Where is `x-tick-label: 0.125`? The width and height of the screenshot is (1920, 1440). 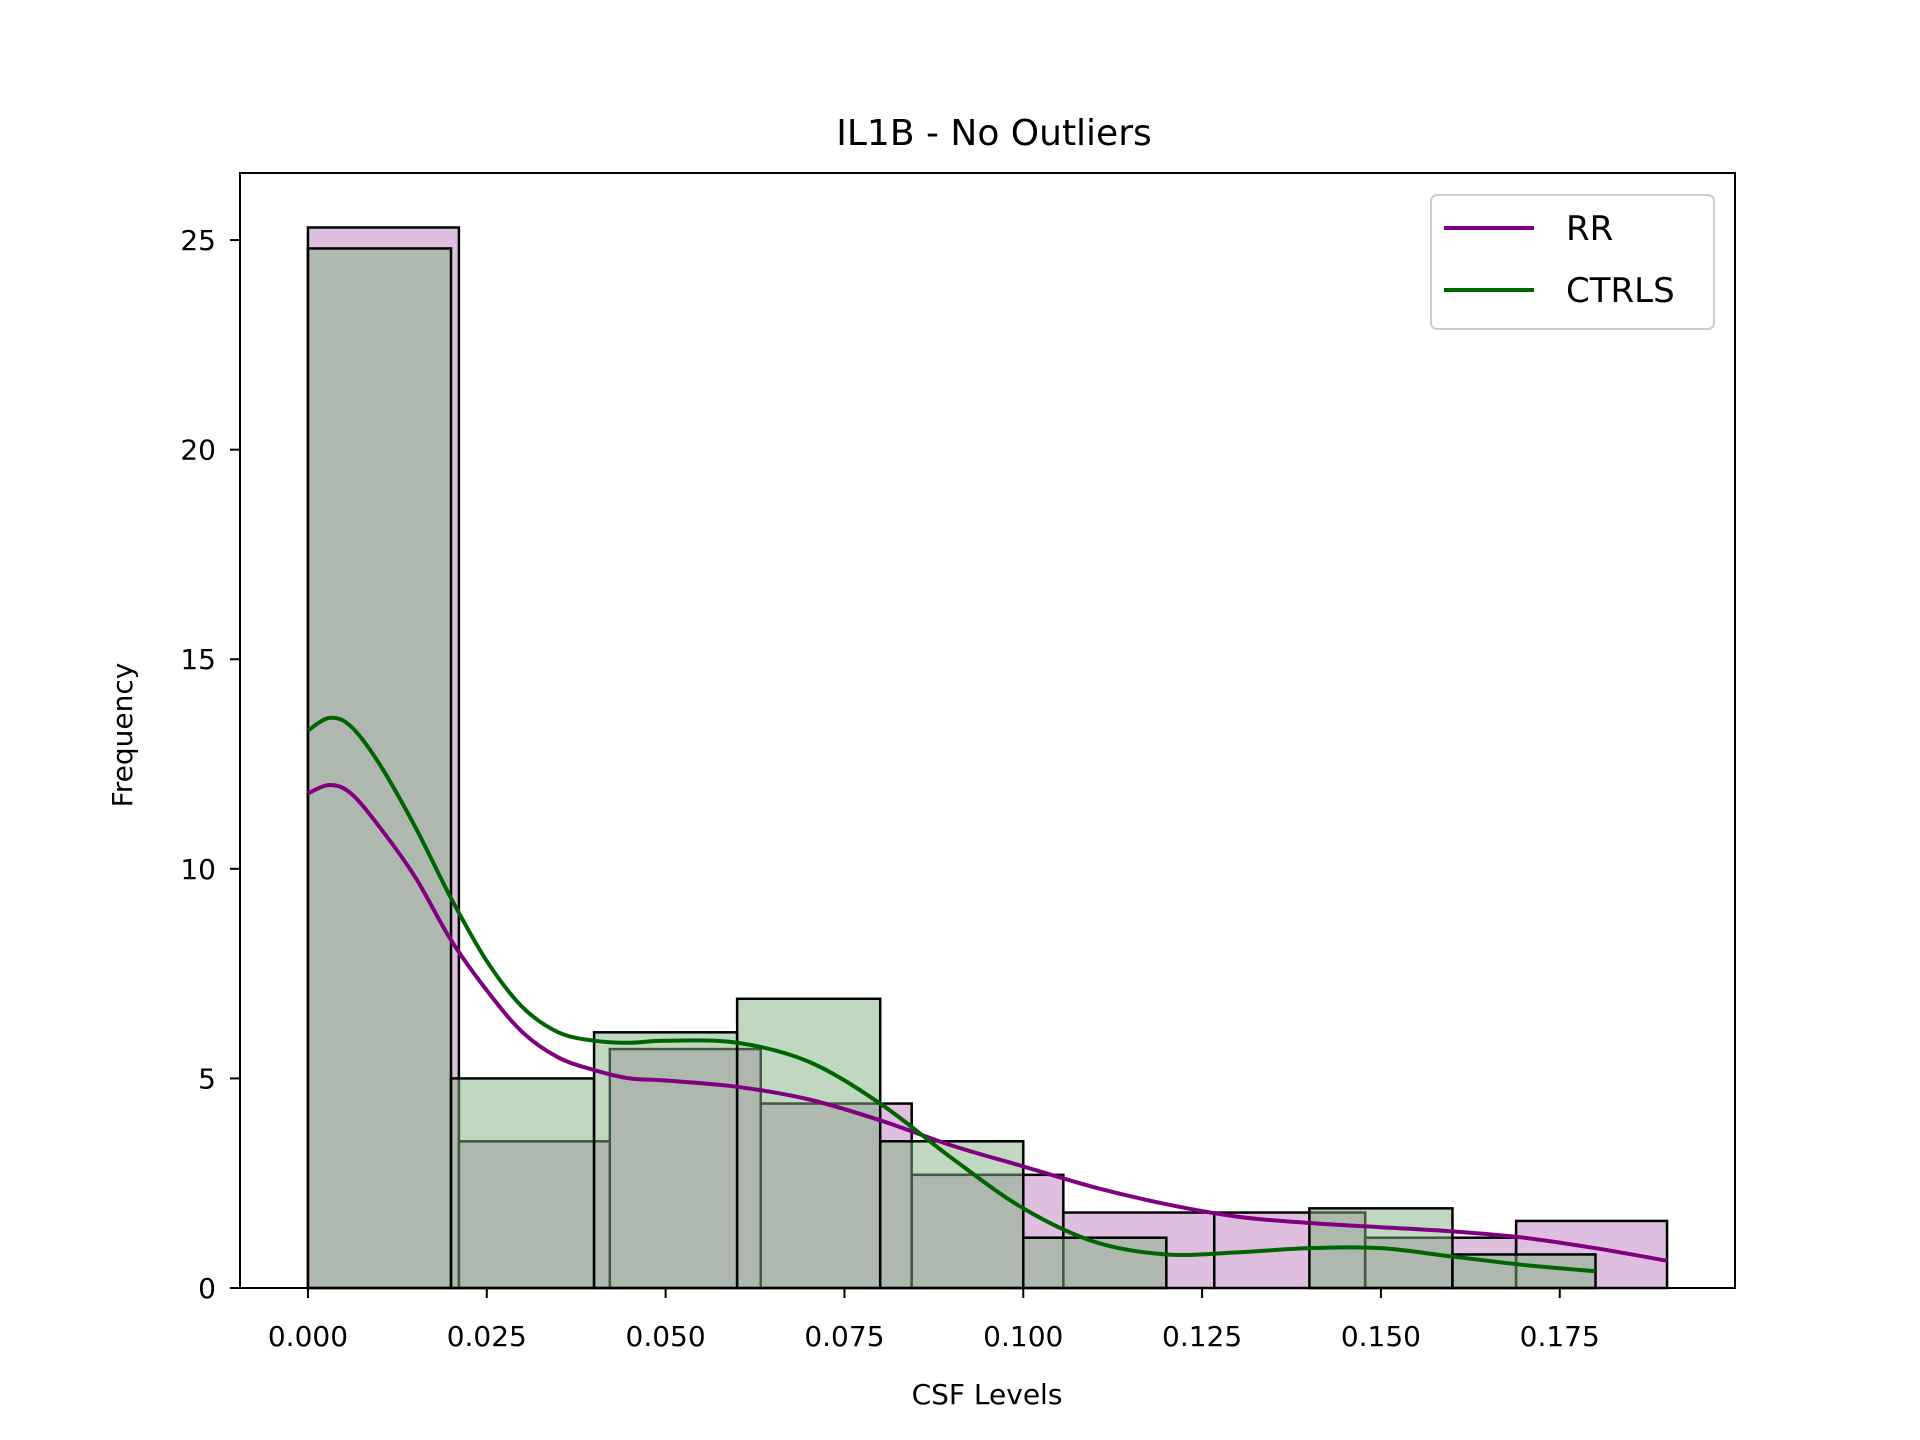 x-tick-label: 0.125 is located at coordinates (1202, 1336).